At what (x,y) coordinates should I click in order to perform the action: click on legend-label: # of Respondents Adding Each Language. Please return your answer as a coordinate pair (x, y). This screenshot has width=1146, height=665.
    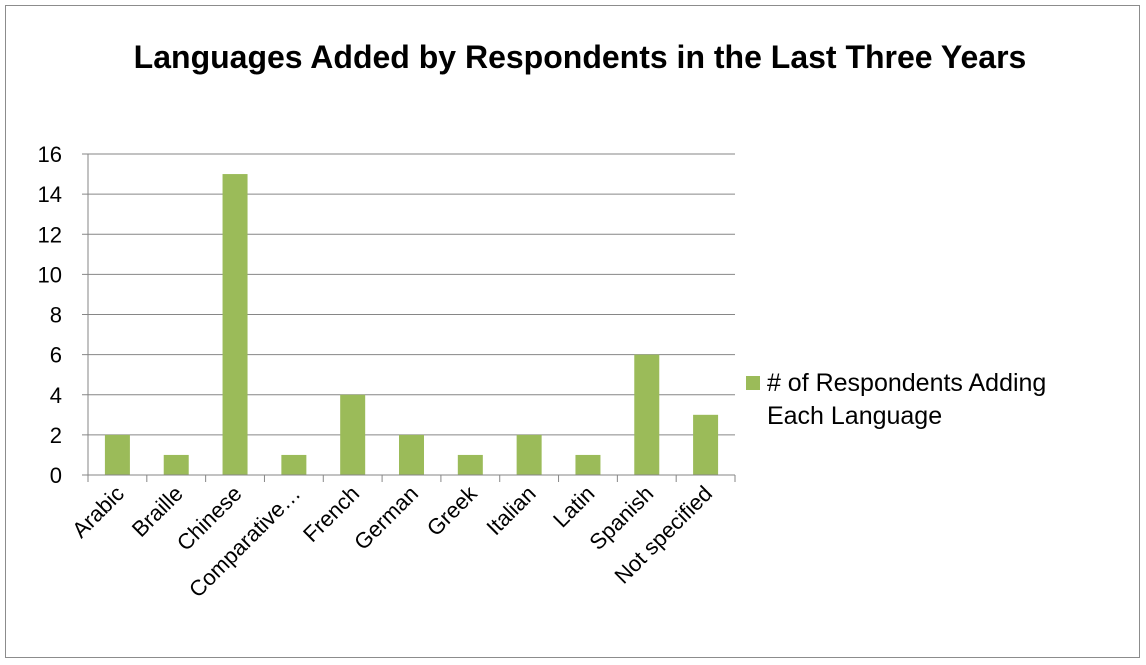
    Looking at the image, I should click on (906, 399).